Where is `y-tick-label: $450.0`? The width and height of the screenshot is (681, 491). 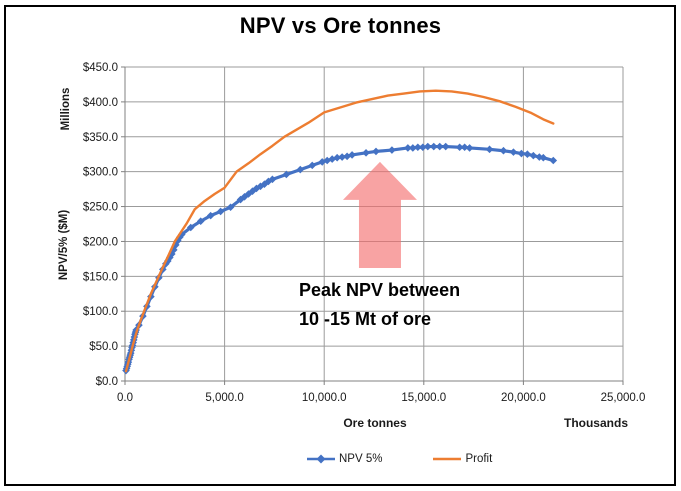
y-tick-label: $450.0 is located at coordinates (100, 68).